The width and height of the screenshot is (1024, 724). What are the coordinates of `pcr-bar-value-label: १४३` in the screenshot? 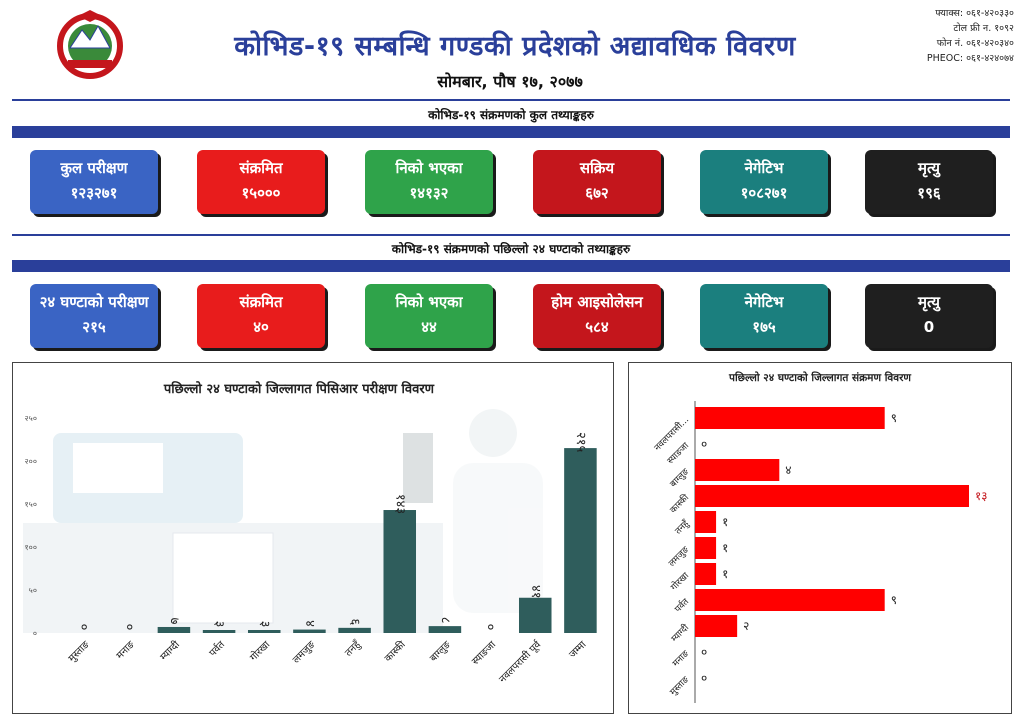 It's located at (399, 504).